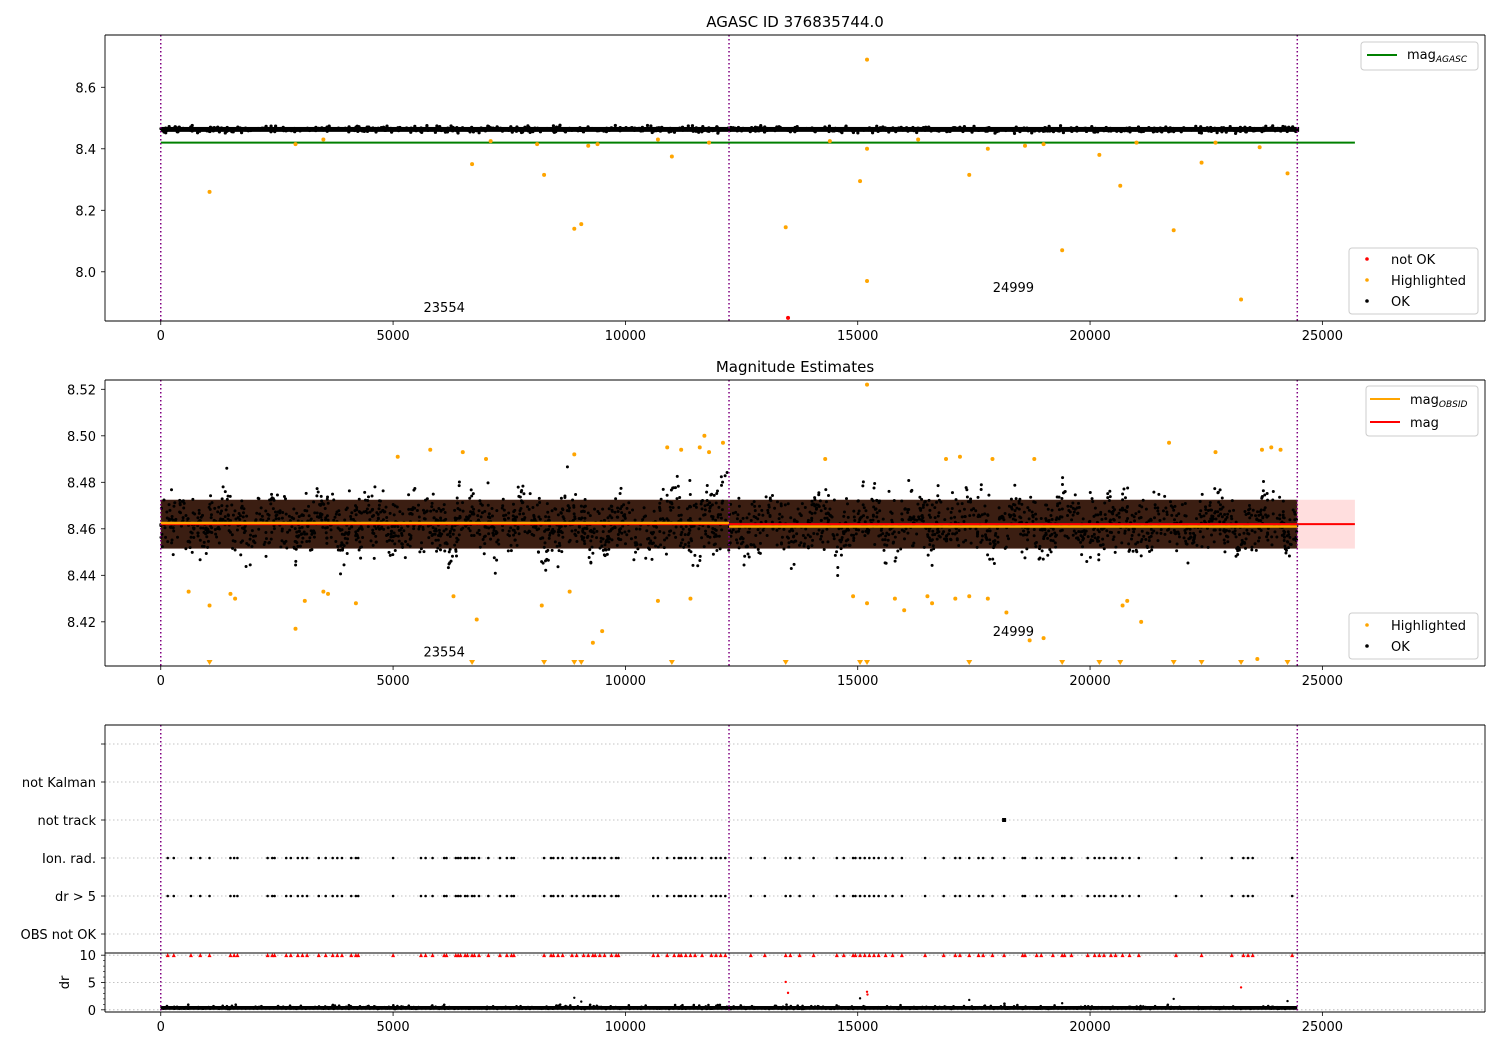  What do you see at coordinates (625, 681) in the screenshot?
I see `x-tick-label: 10000` at bounding box center [625, 681].